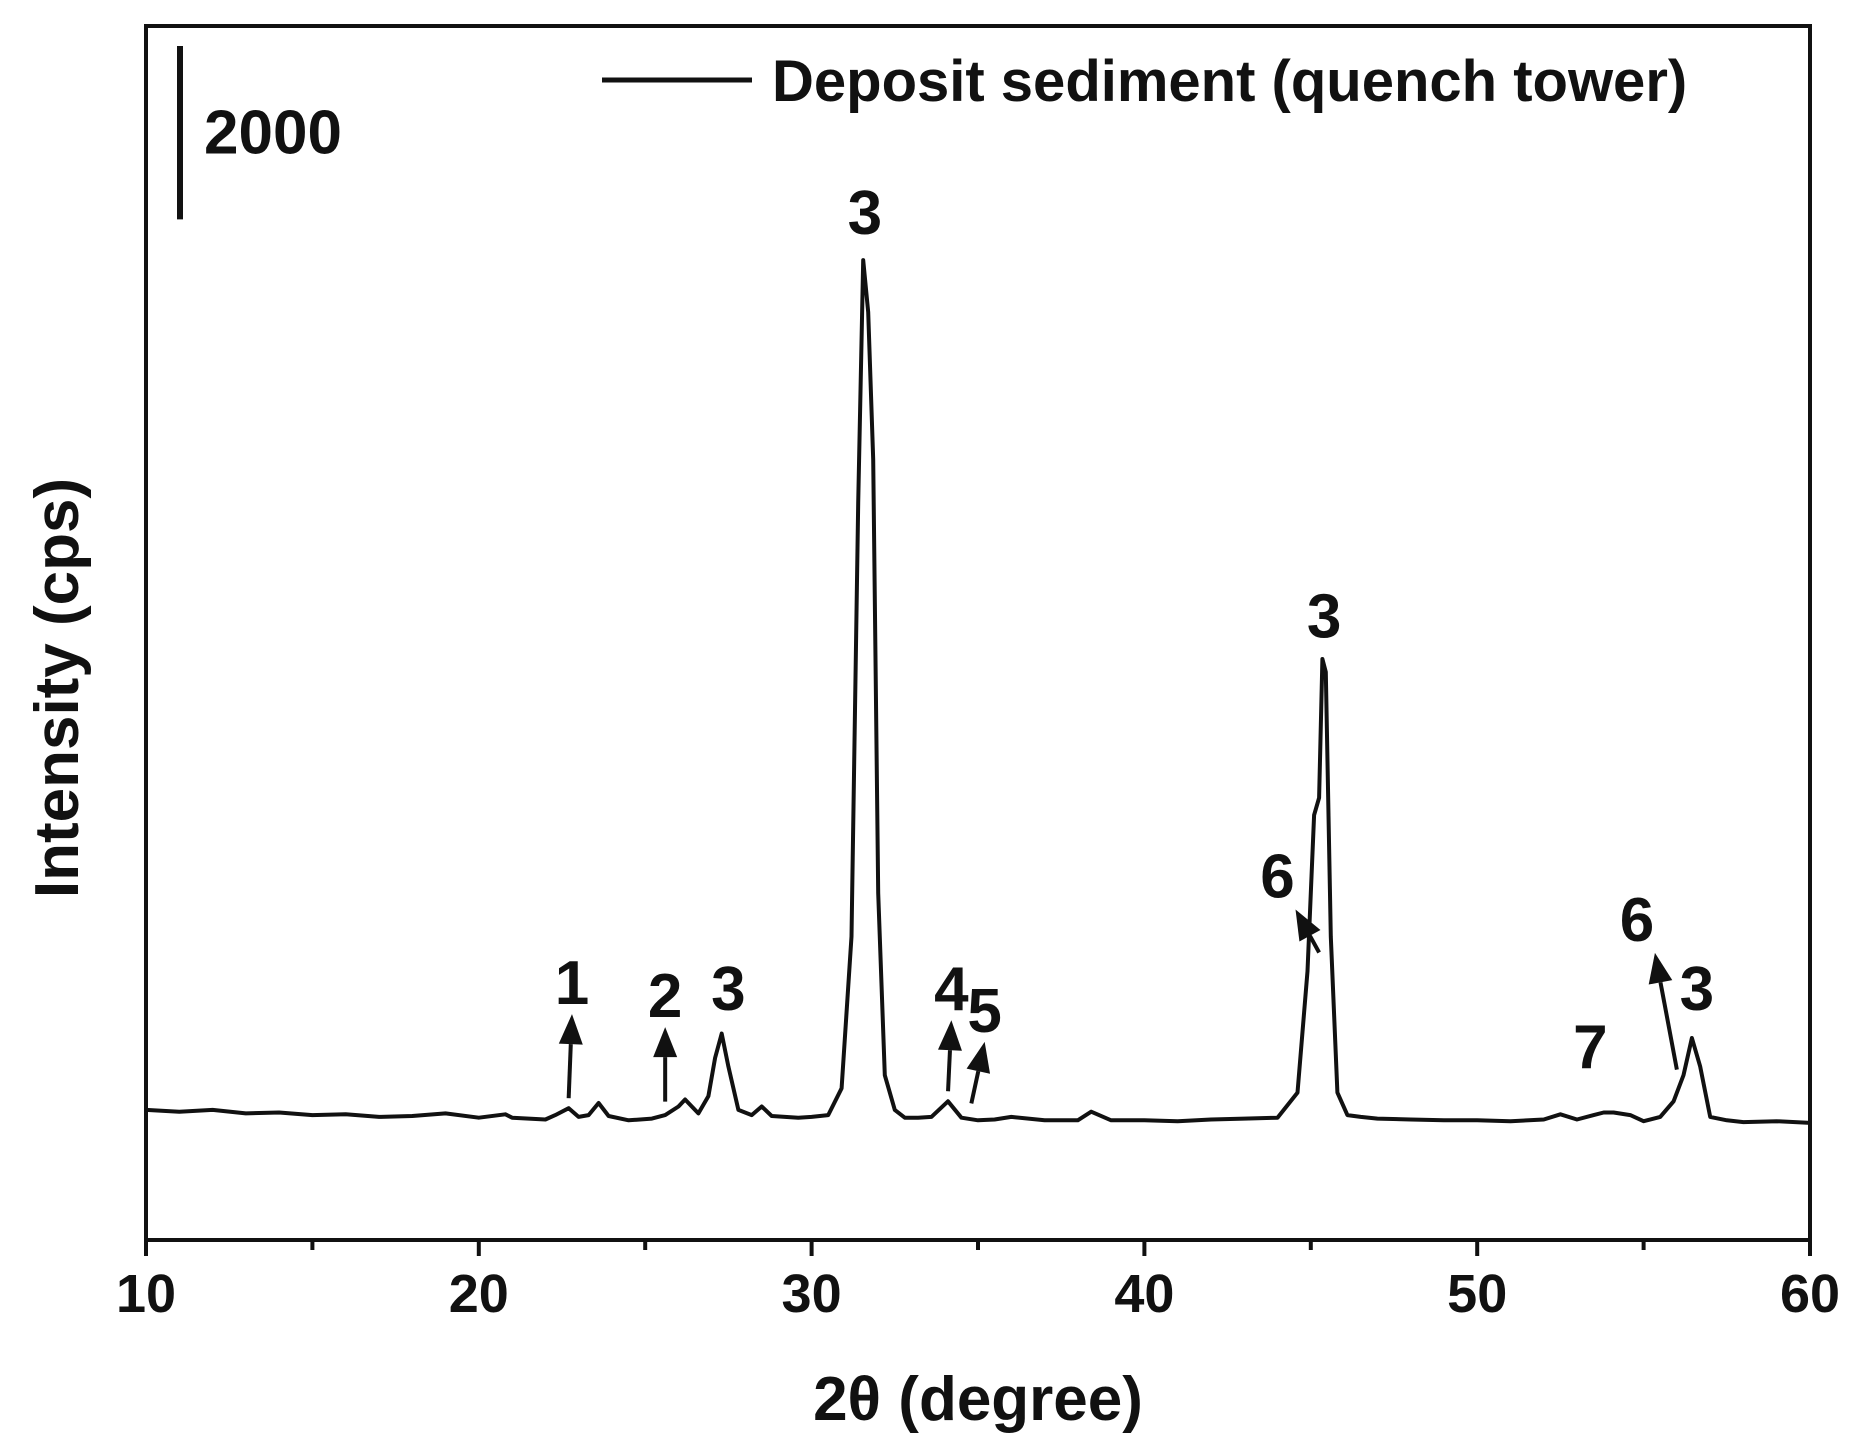 The image size is (1854, 1440). I want to click on peak-label: 7, so click(1590, 1047).